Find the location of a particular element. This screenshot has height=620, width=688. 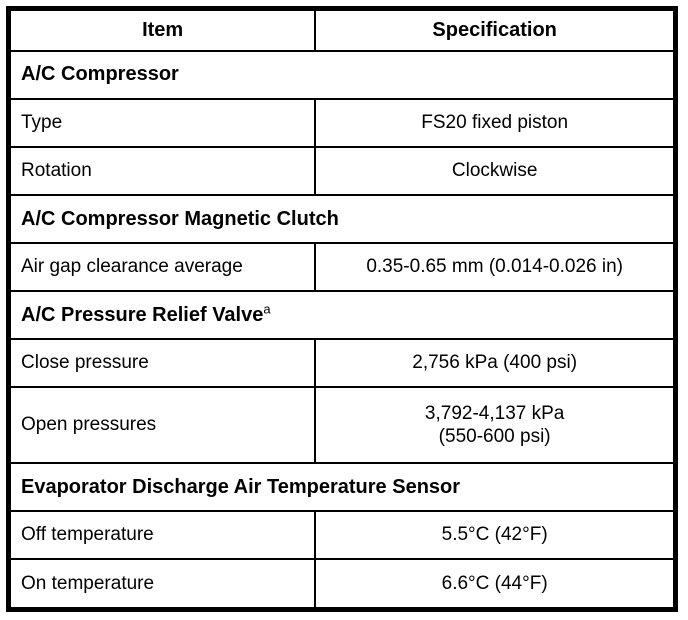

spec-cell: 3,792-4,137 kPa (550-600 psi) is located at coordinates (495, 425).